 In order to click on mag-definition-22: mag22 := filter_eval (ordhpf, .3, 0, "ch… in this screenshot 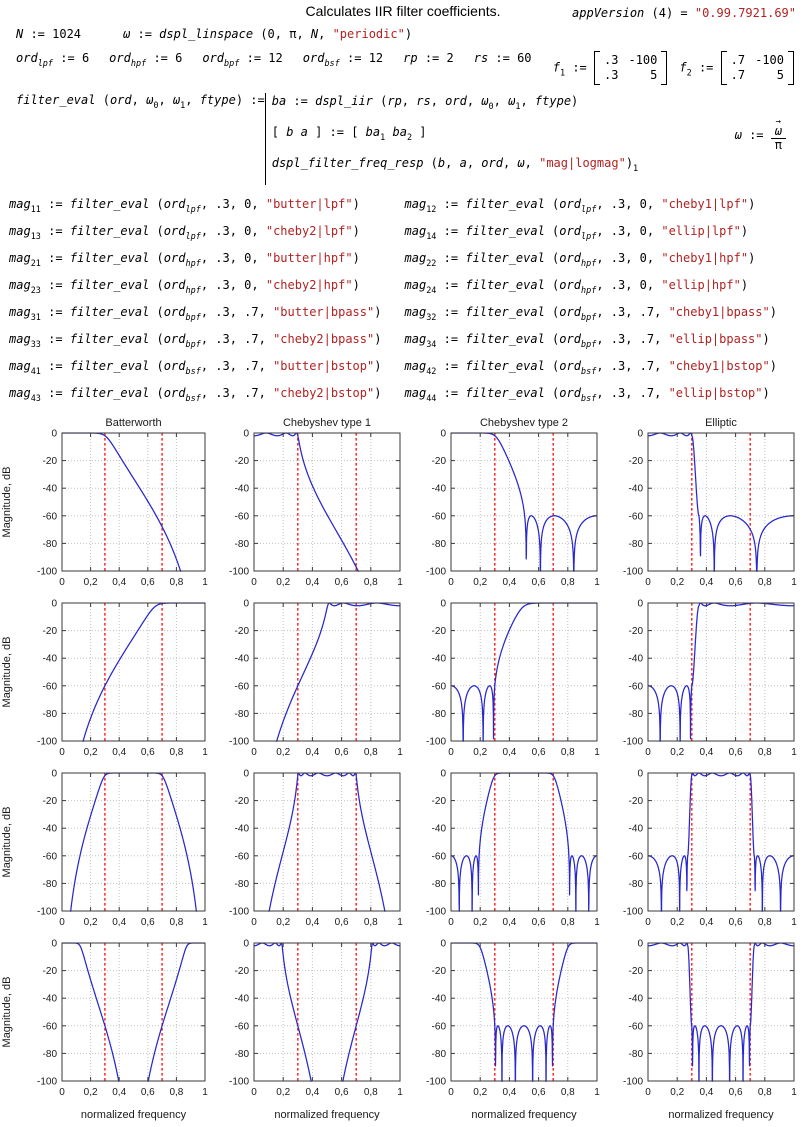, I will do `click(580, 260)`.